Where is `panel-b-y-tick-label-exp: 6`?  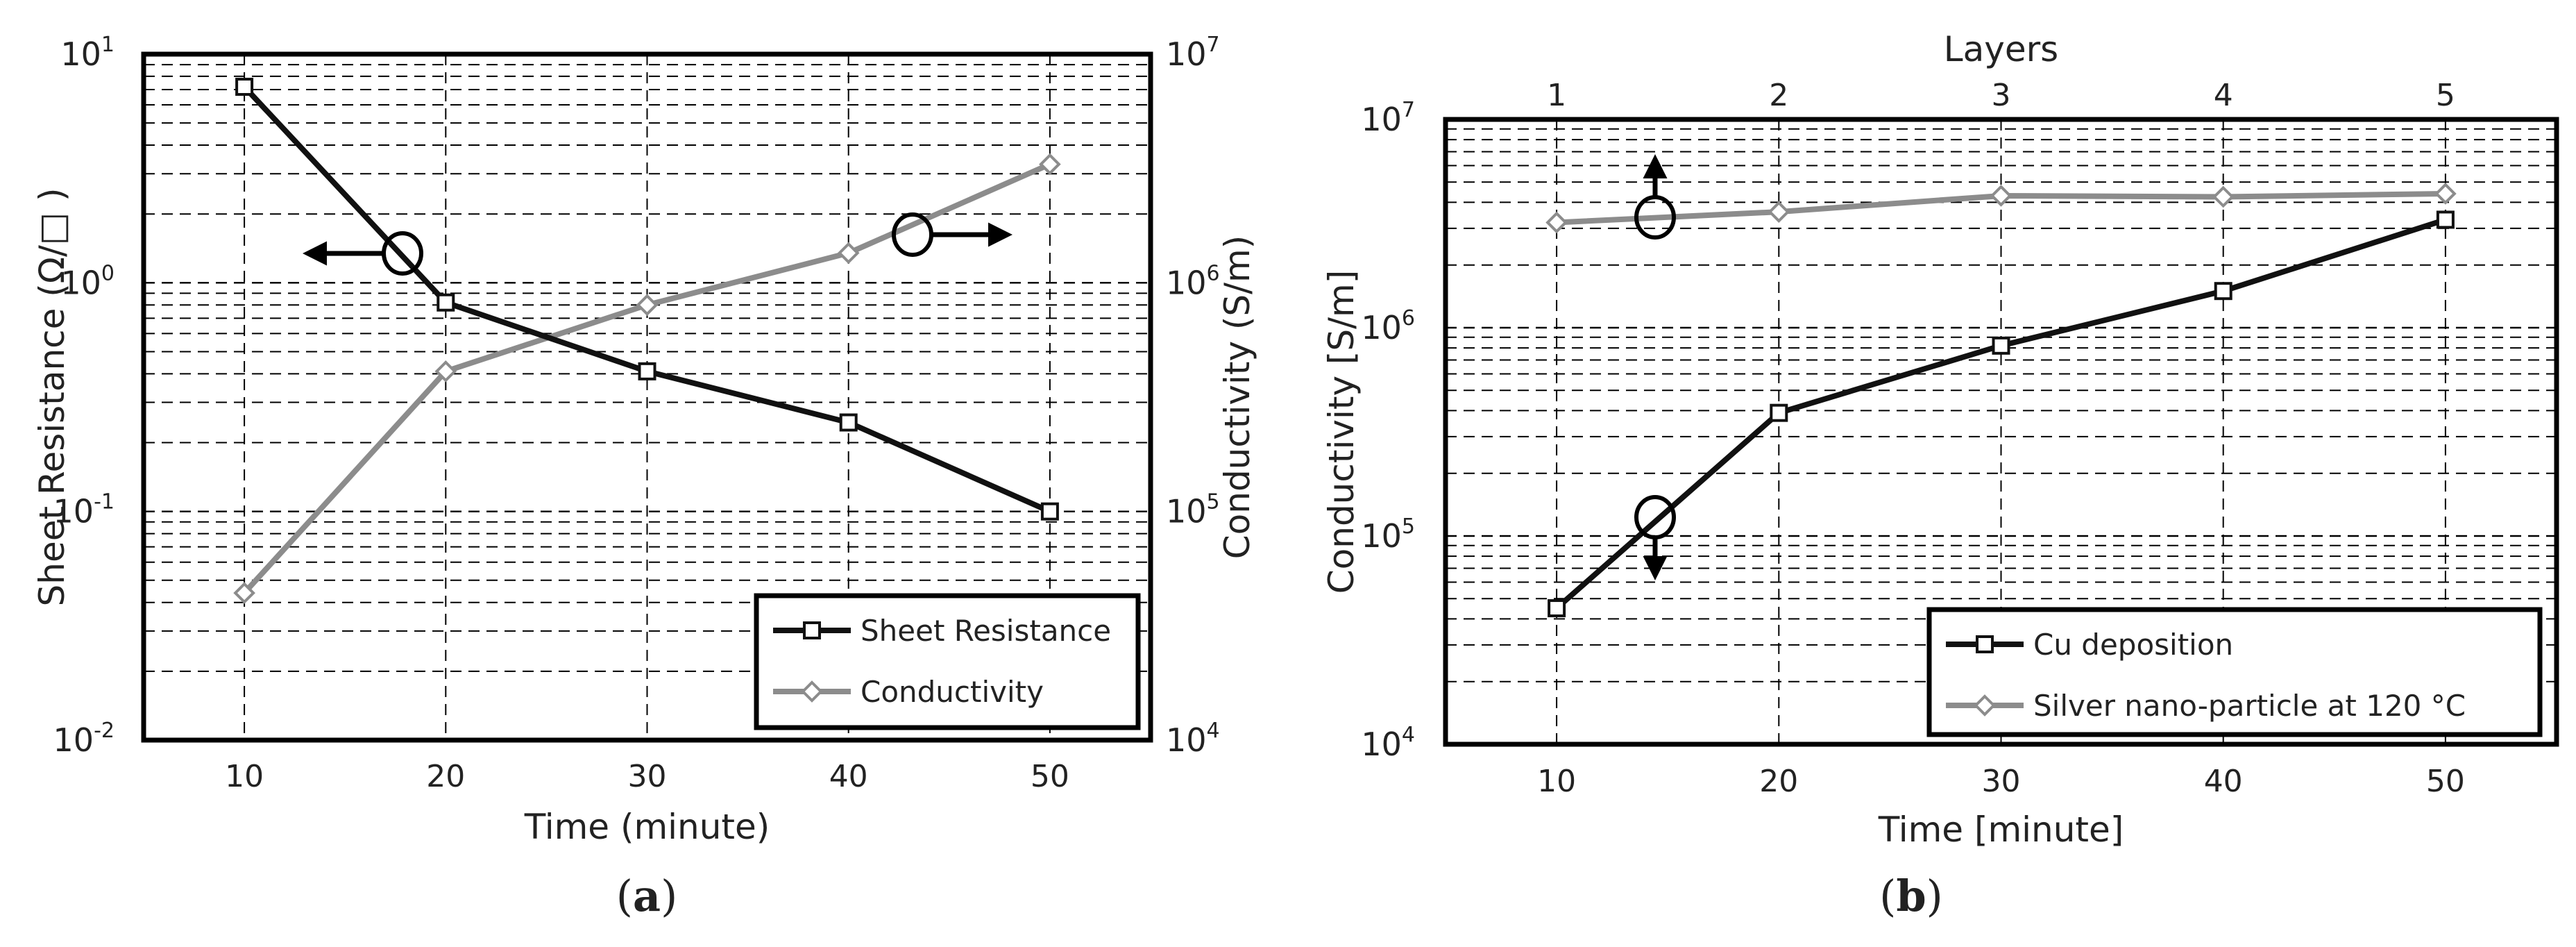 panel-b-y-tick-label-exp: 6 is located at coordinates (1409, 318).